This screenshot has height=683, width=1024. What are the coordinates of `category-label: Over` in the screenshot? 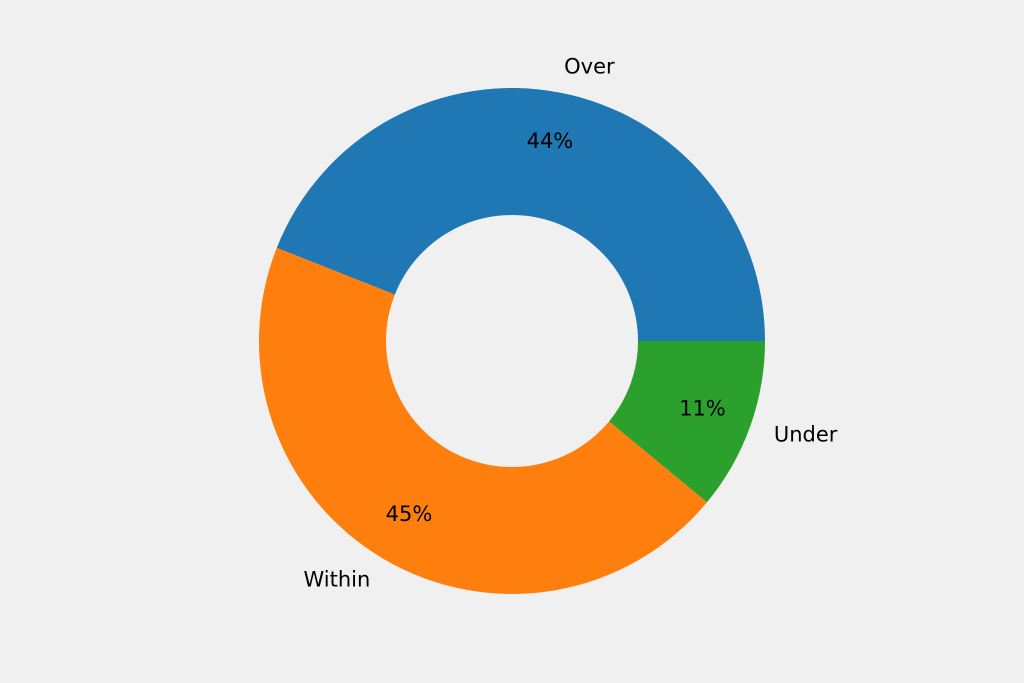 It's located at (589, 67).